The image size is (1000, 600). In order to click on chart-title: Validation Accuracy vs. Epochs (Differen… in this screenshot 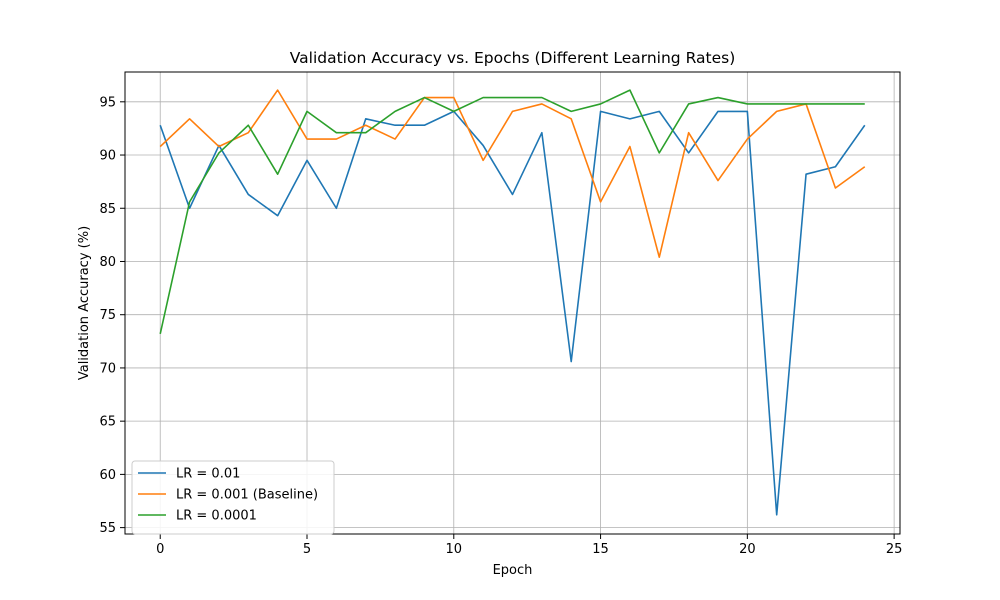, I will do `click(513, 58)`.